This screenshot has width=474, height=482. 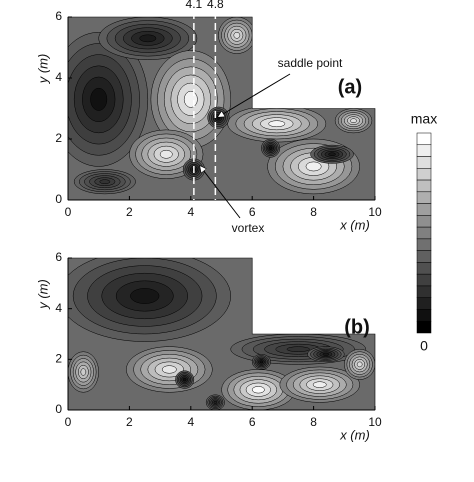 What do you see at coordinates (424, 119) in the screenshot?
I see `colorbar-label: max` at bounding box center [424, 119].